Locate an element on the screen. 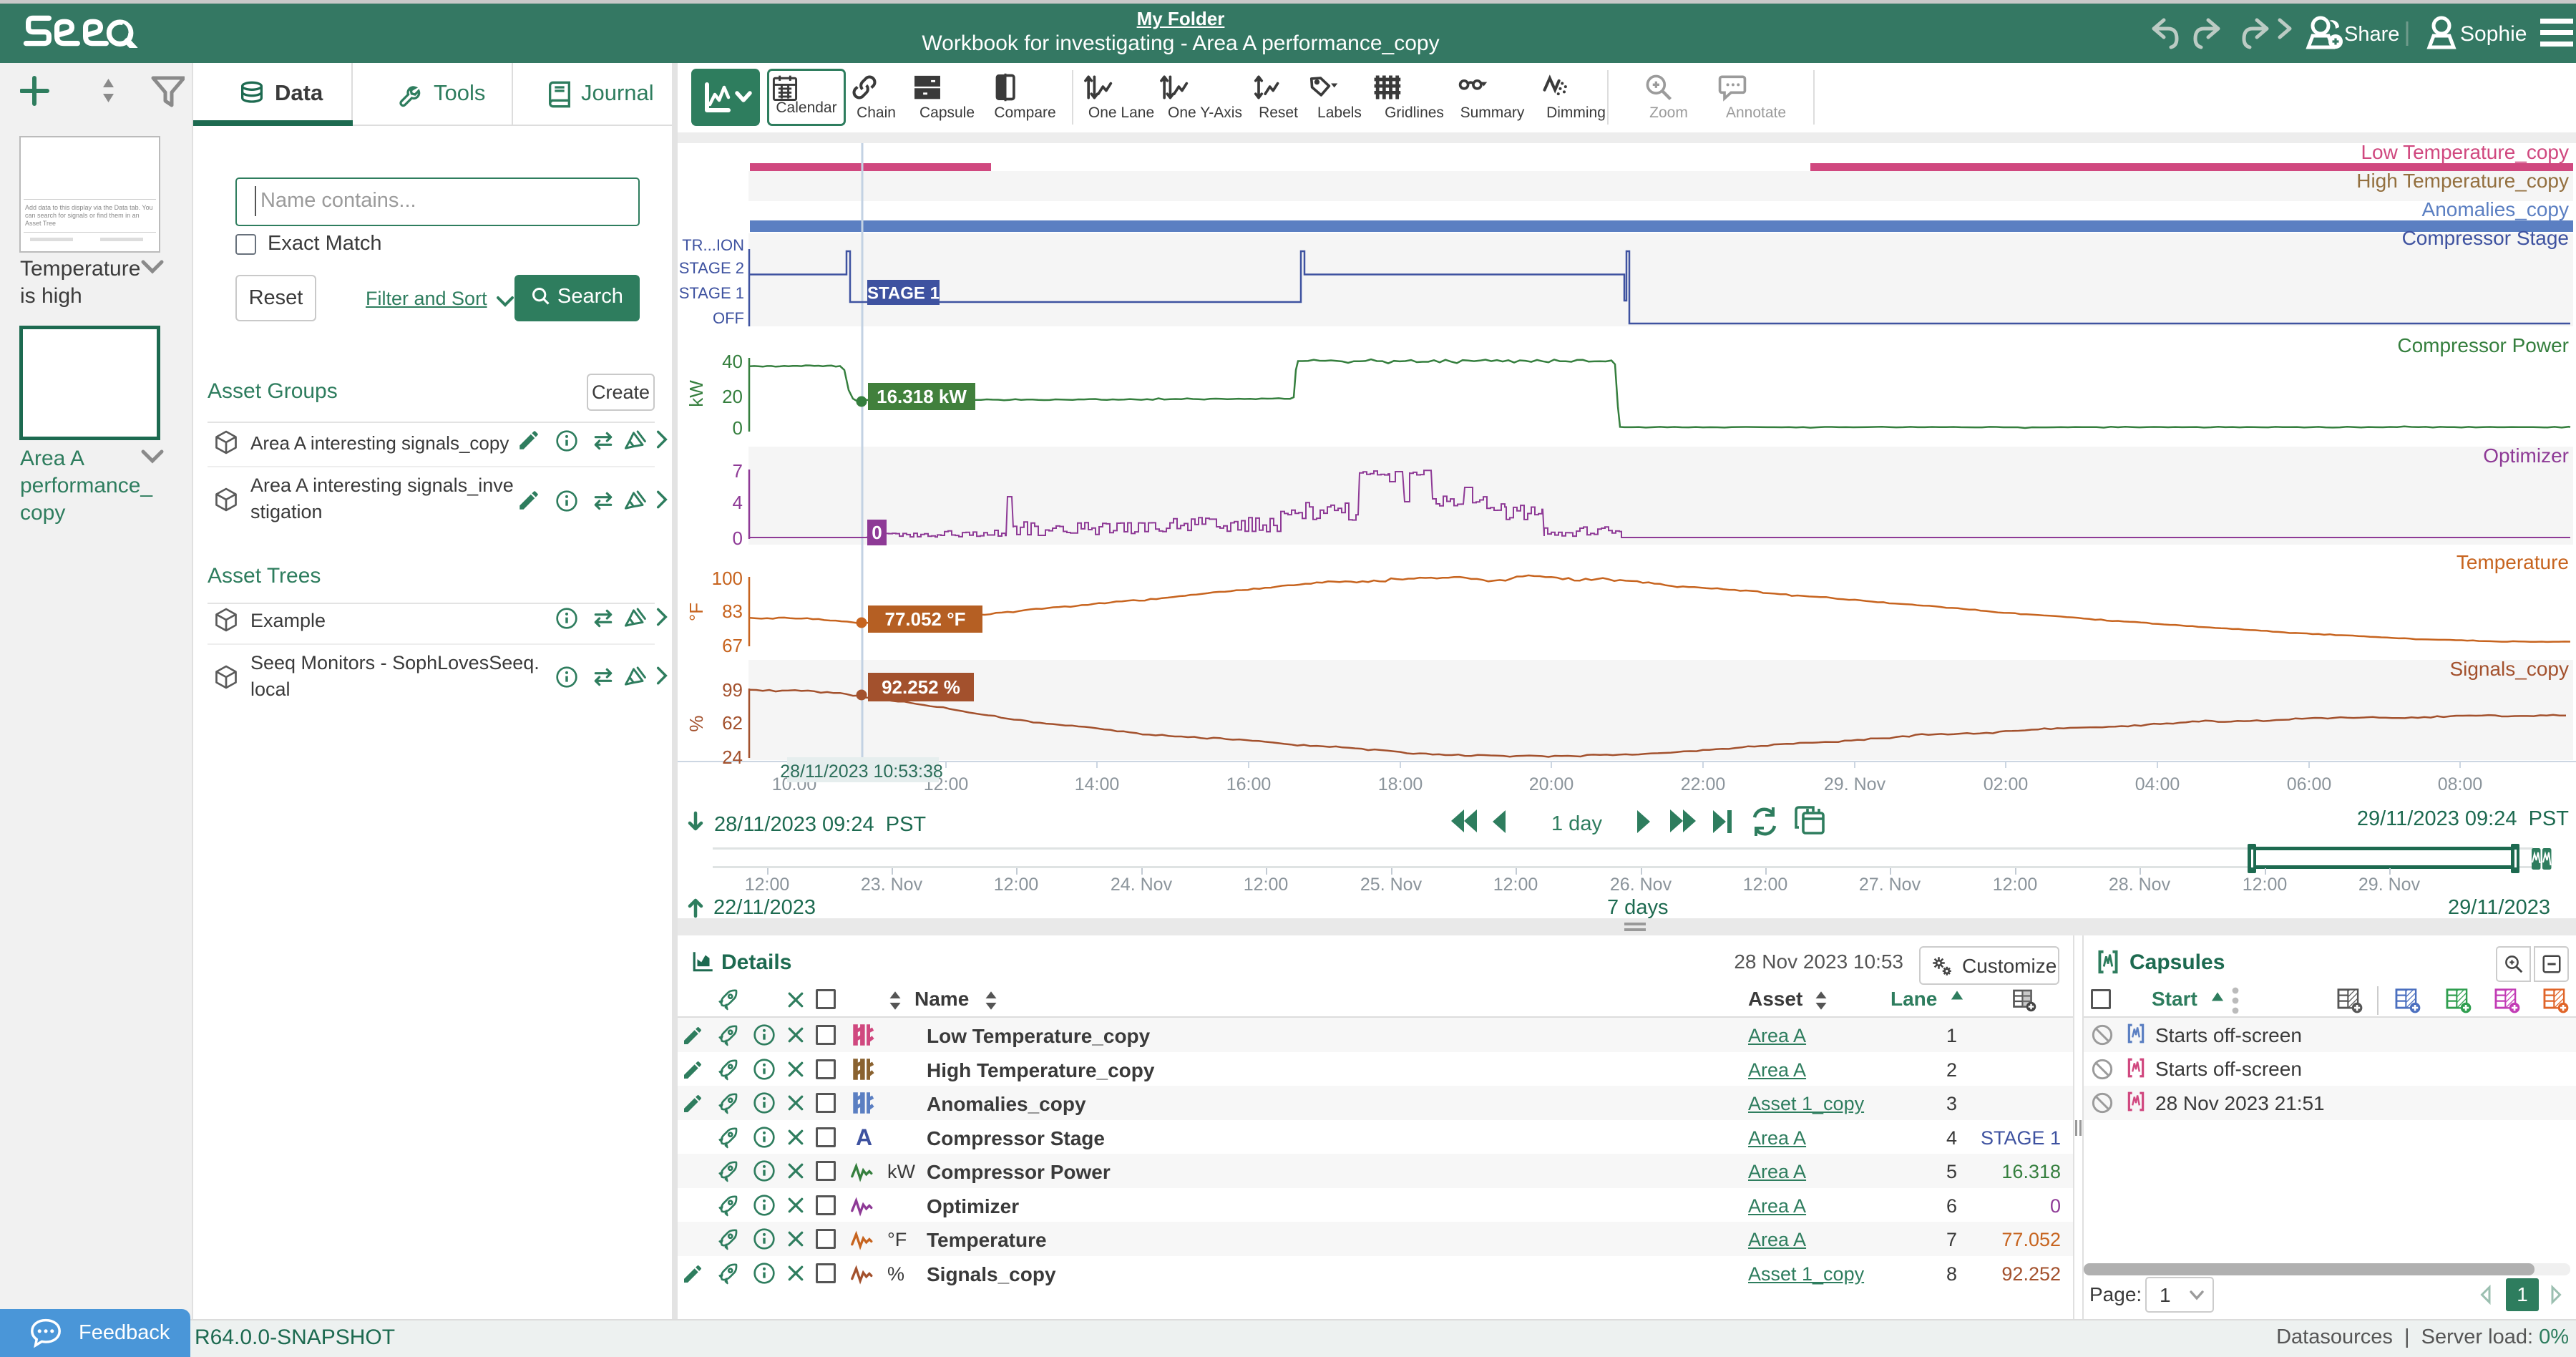  svg-text: OFF is located at coordinates (728, 318).